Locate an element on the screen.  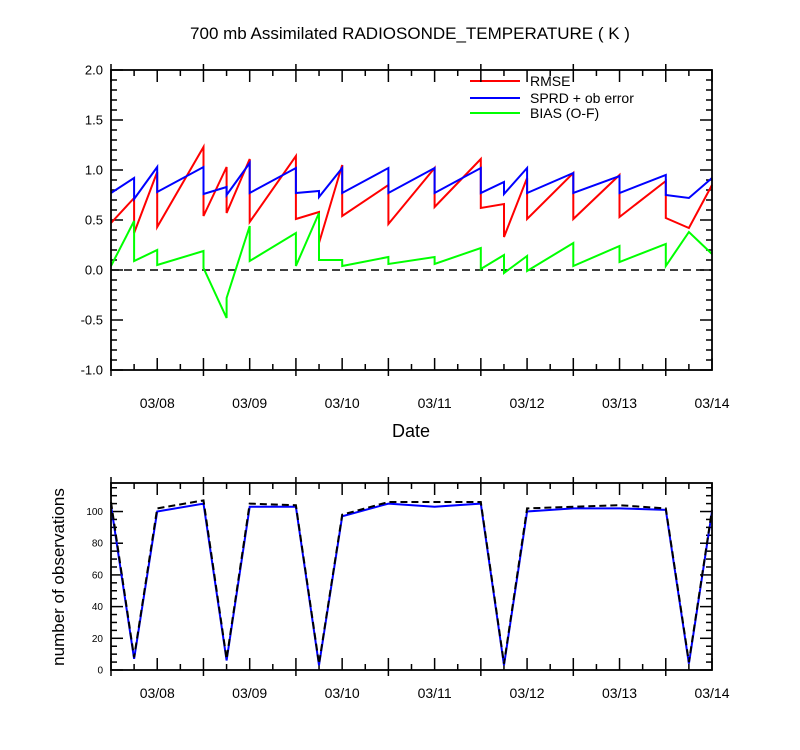
y-tick-label: -1.0 is located at coordinates (92, 370).